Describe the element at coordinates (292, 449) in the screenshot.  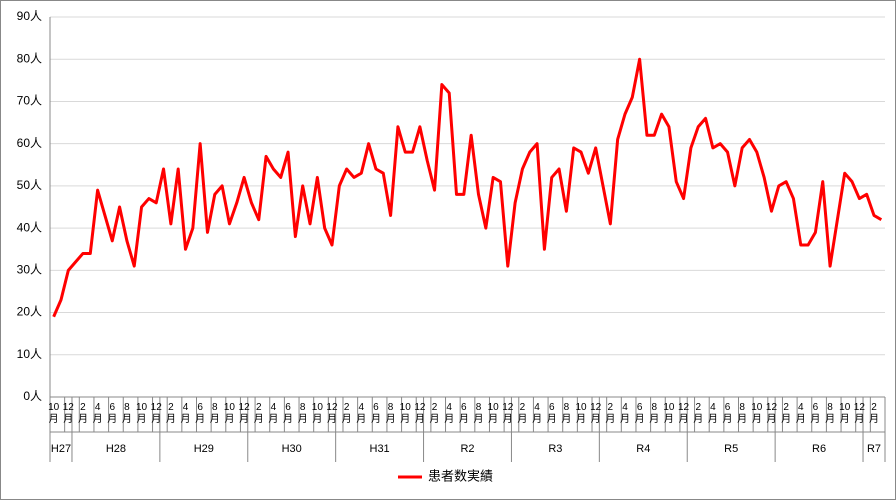
I see `group-label: H30` at that location.